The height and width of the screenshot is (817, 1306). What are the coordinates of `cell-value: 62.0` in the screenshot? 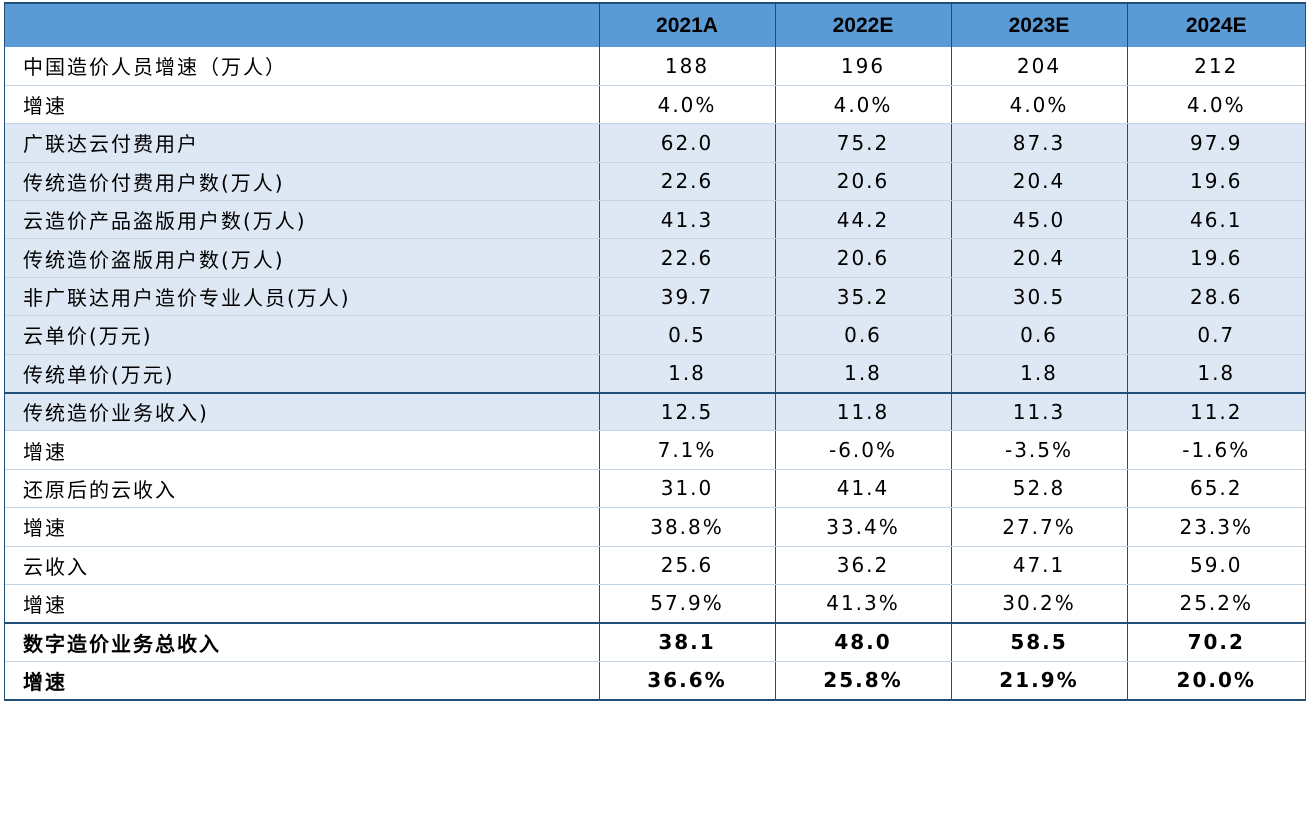 It's located at (687, 143).